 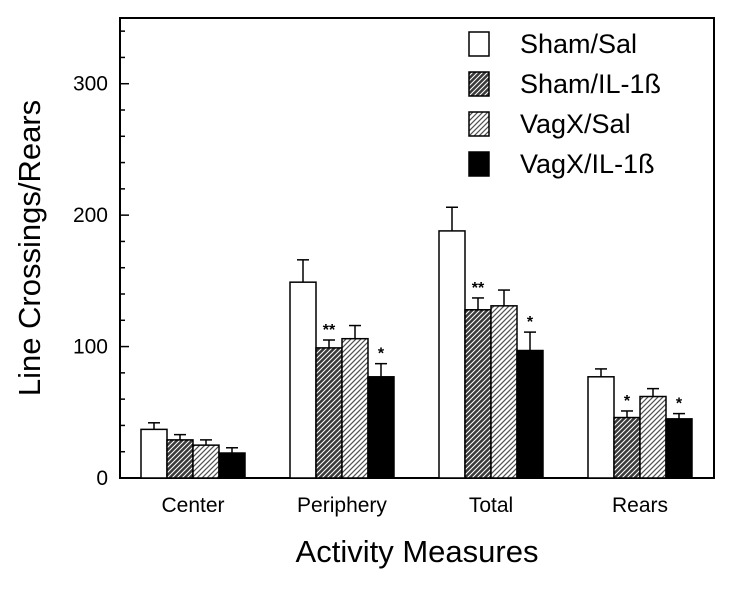 I want to click on x-axis-title: Activity Measures, so click(x=417, y=551).